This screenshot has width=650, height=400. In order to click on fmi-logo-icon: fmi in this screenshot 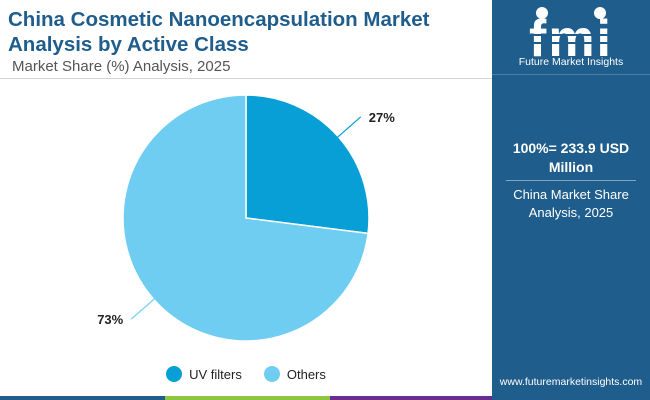, I will do `click(571, 37)`.